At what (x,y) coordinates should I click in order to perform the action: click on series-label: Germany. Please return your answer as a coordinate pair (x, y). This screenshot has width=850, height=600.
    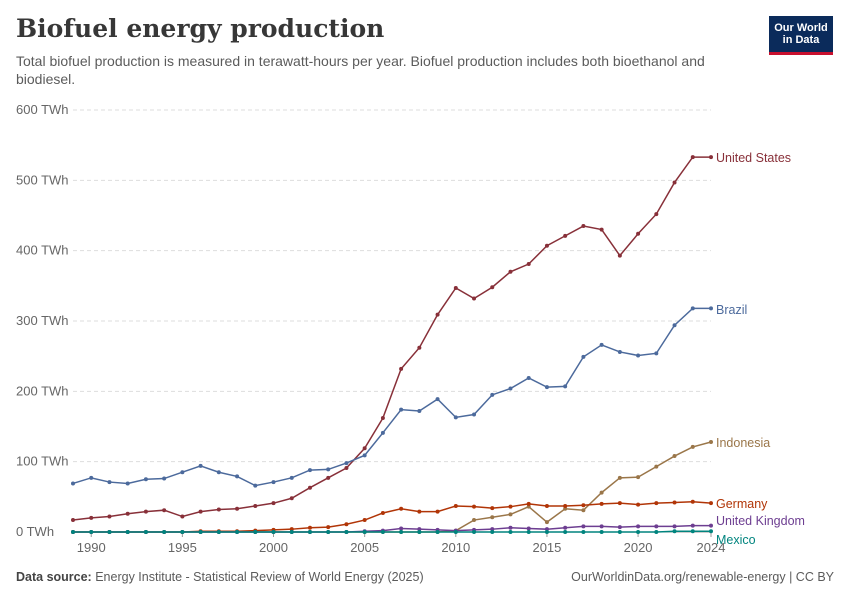
    Looking at the image, I should click on (742, 504).